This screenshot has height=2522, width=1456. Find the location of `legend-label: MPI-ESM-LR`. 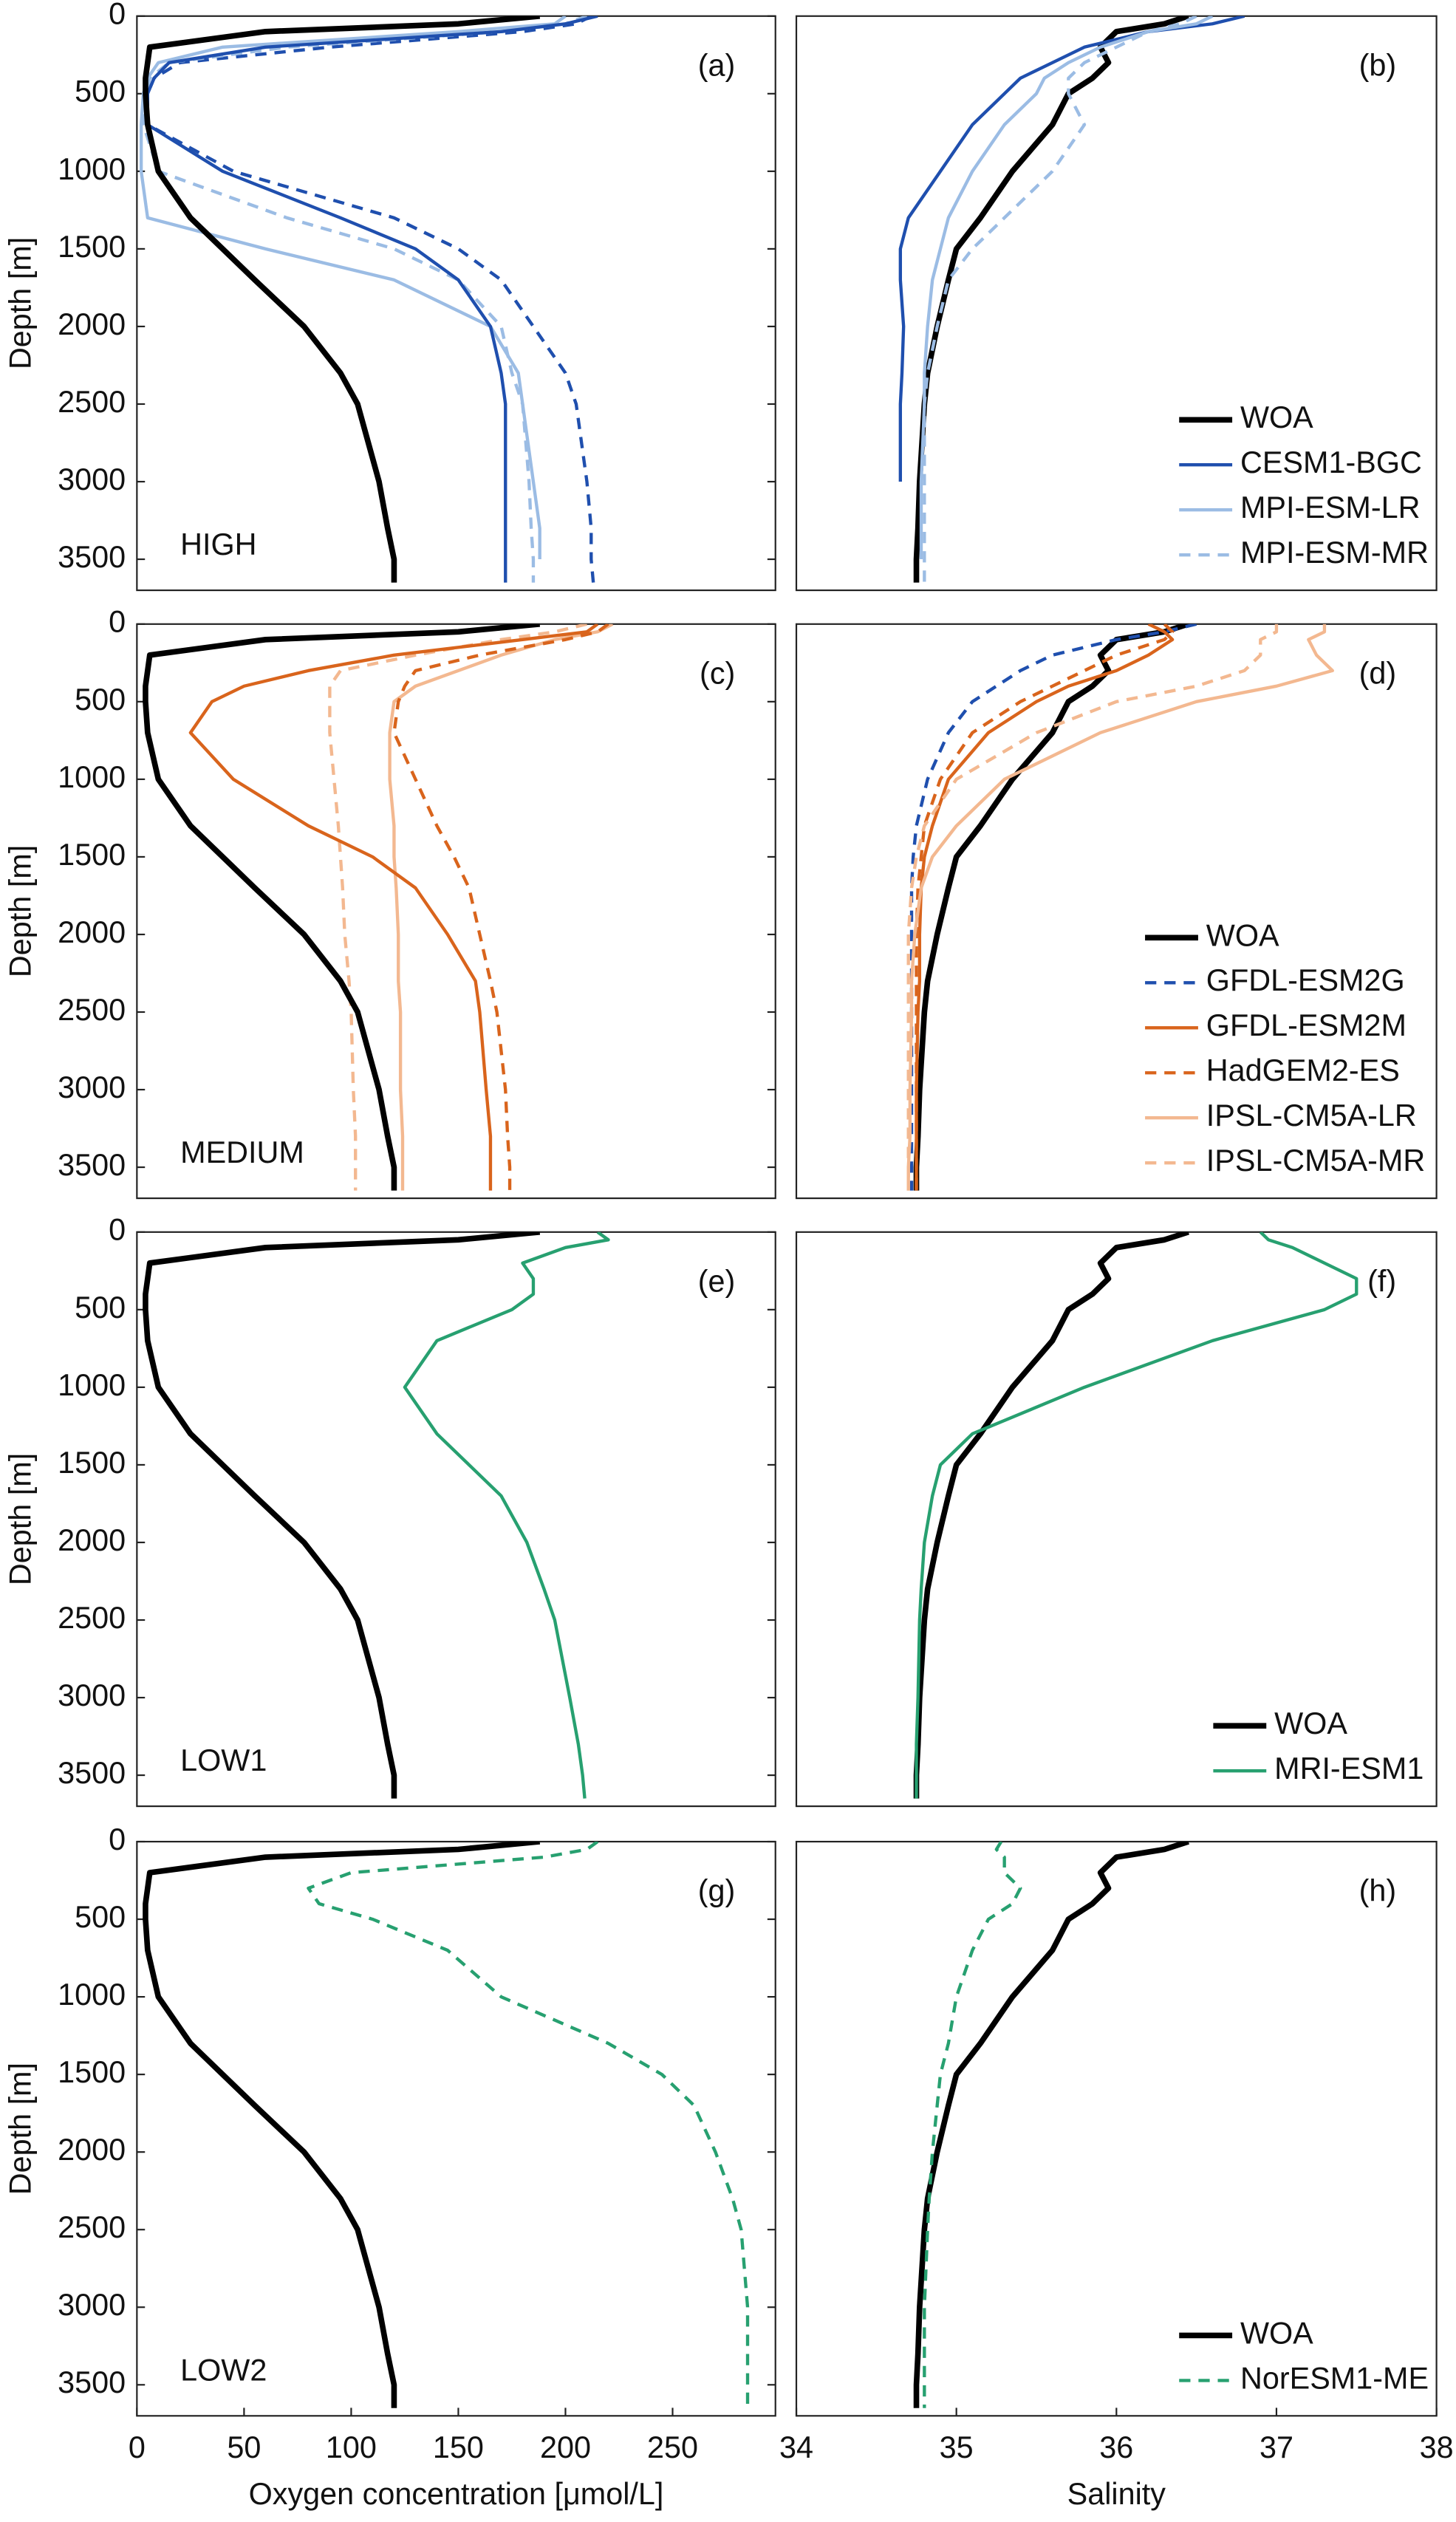

legend-label: MPI-ESM-LR is located at coordinates (1330, 508).